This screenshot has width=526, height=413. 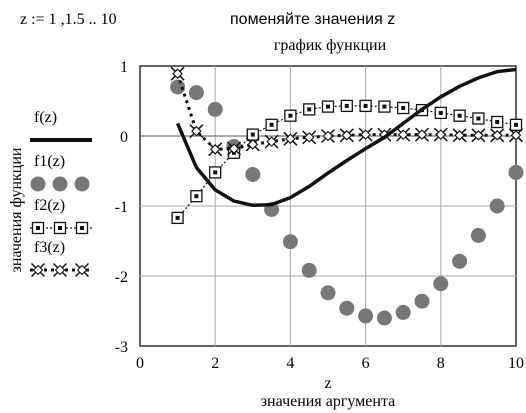 What do you see at coordinates (49, 247) in the screenshot?
I see `legend-label: f3(z)` at bounding box center [49, 247].